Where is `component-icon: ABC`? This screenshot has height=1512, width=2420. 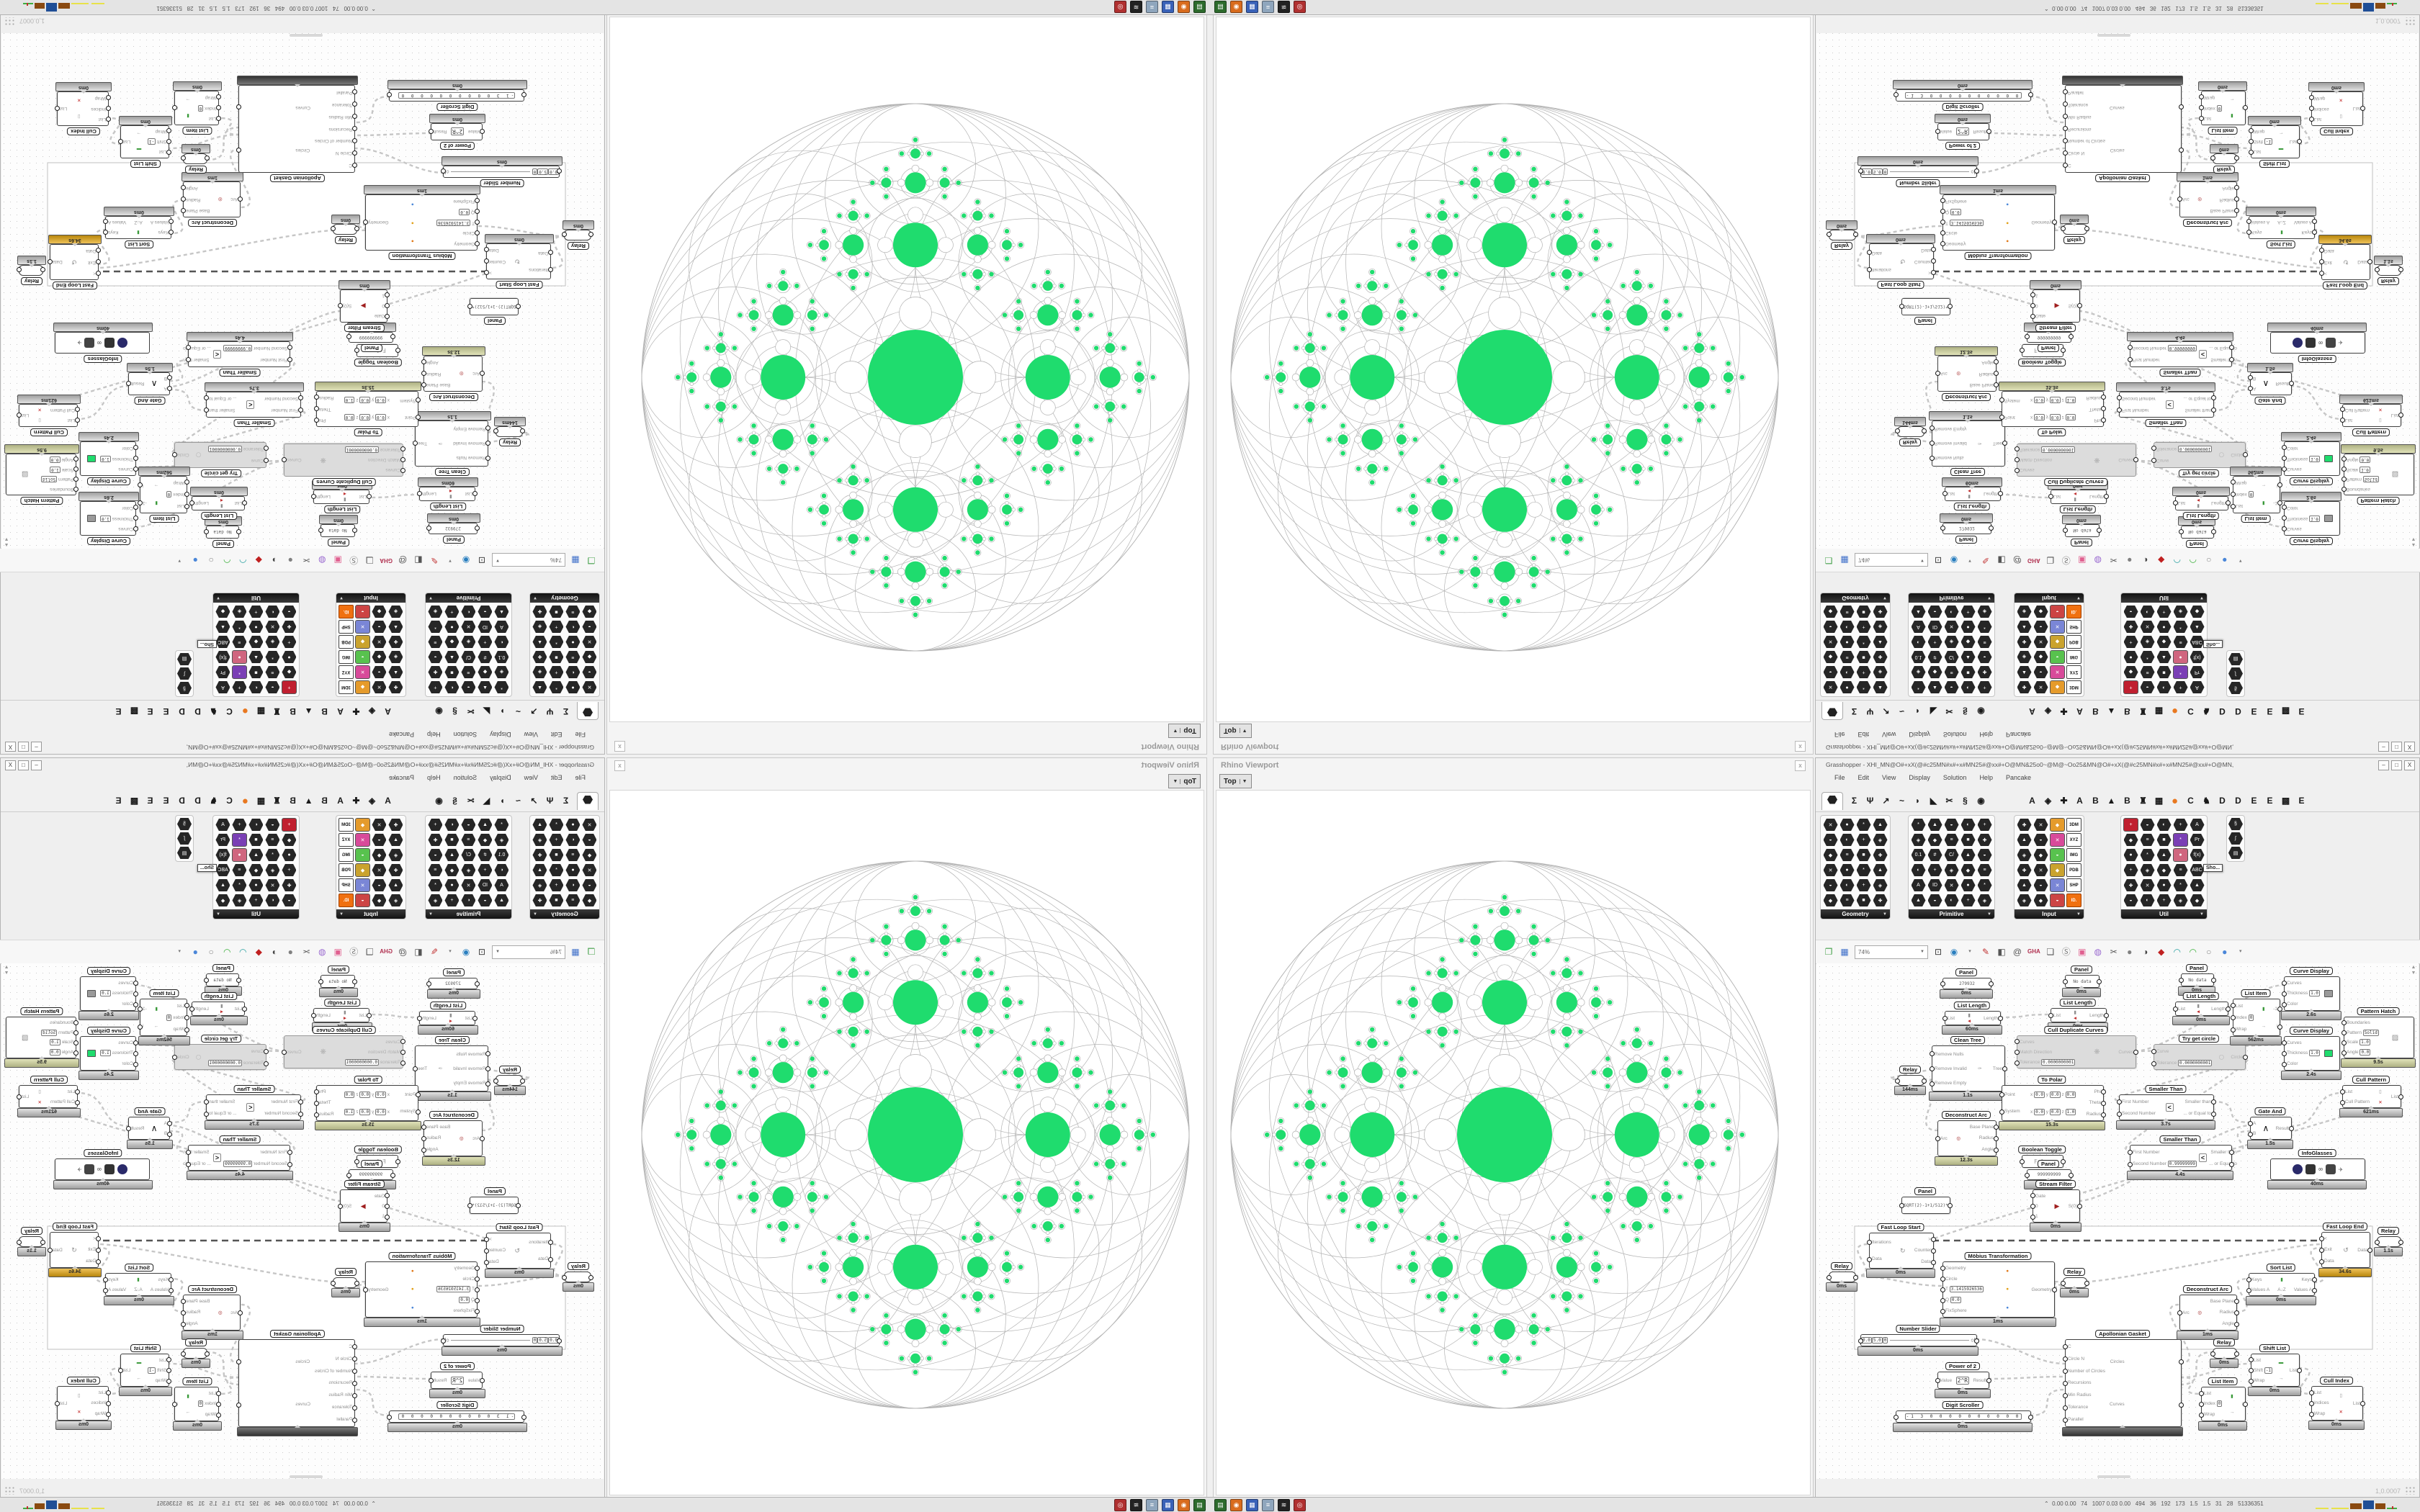 component-icon: ABC is located at coordinates (223, 642).